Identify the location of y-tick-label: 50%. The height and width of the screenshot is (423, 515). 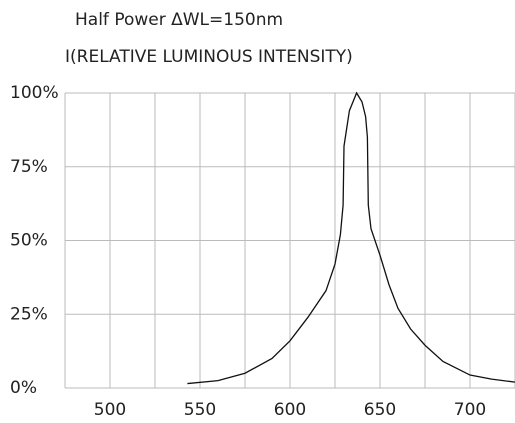
(29, 241).